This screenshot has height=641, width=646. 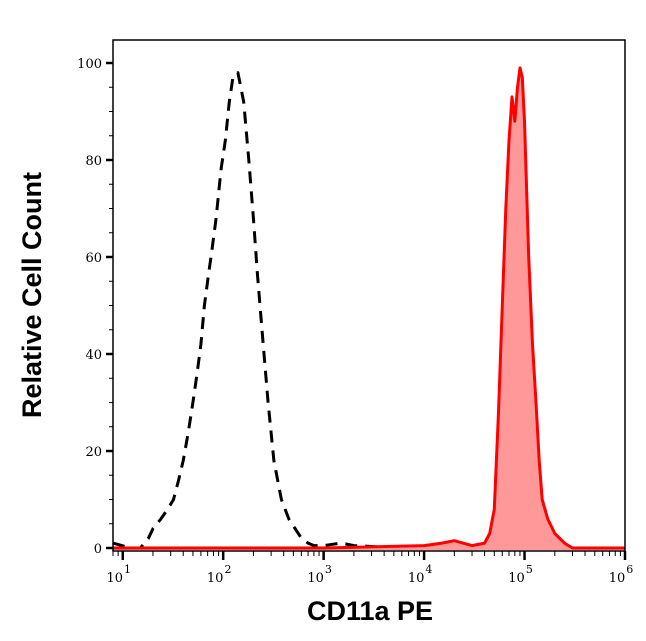 What do you see at coordinates (319, 574) in the screenshot?
I see `x-tick-label: 10³` at bounding box center [319, 574].